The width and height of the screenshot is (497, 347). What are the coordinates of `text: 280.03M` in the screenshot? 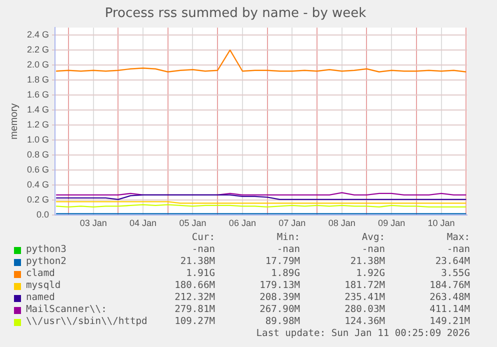 It's located at (364, 310).